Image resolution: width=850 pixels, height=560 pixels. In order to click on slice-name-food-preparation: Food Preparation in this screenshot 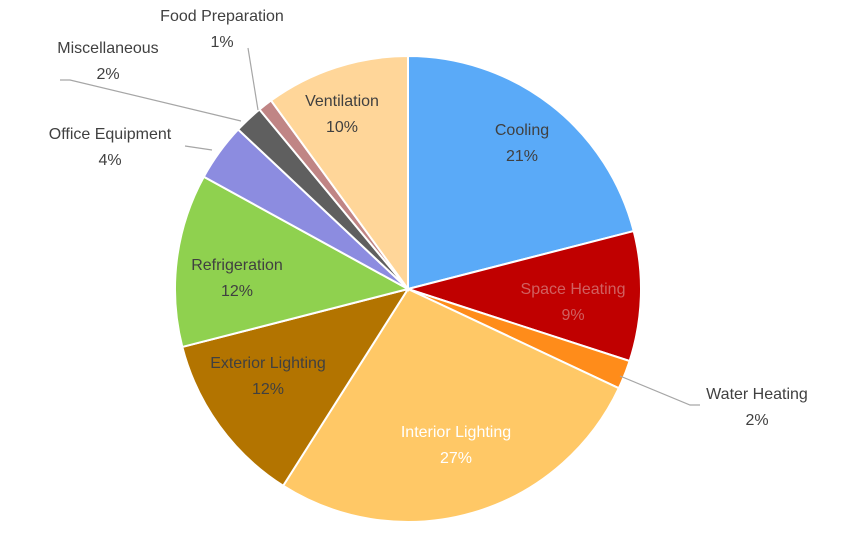, I will do `click(222, 16)`.